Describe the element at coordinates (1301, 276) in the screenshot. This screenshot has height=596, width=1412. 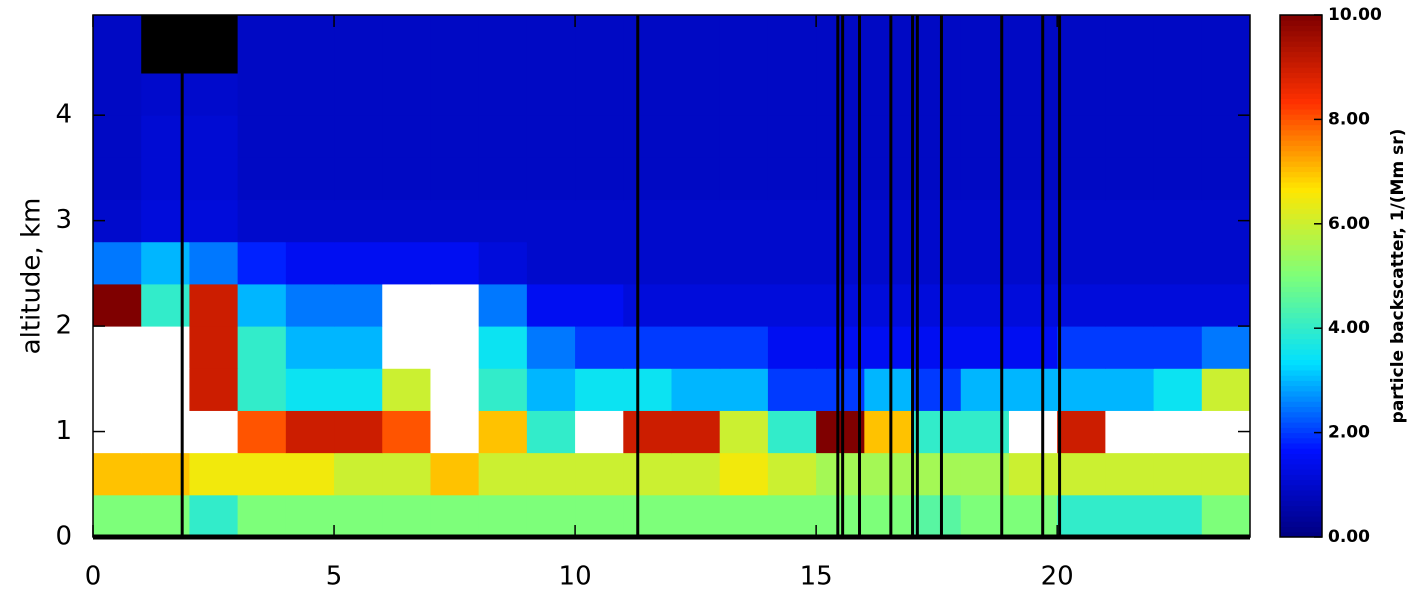
I see `colorbar-frame` at that location.